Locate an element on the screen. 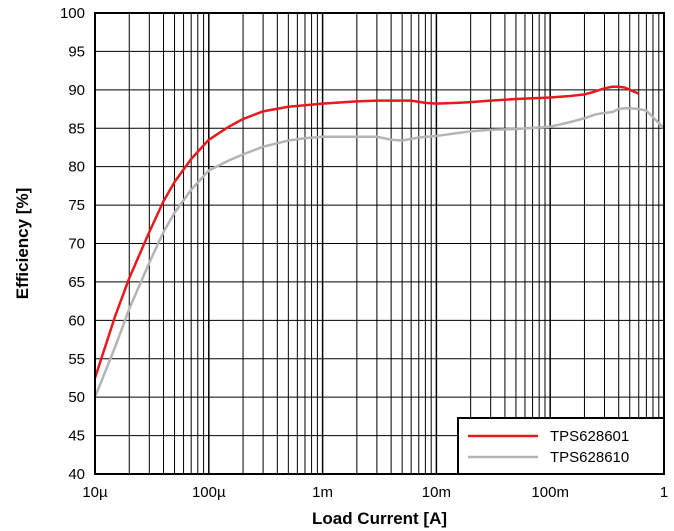 Image resolution: width=674 pixels, height=531 pixels. y-axis-title: Efficiency [%] is located at coordinates (22, 243).